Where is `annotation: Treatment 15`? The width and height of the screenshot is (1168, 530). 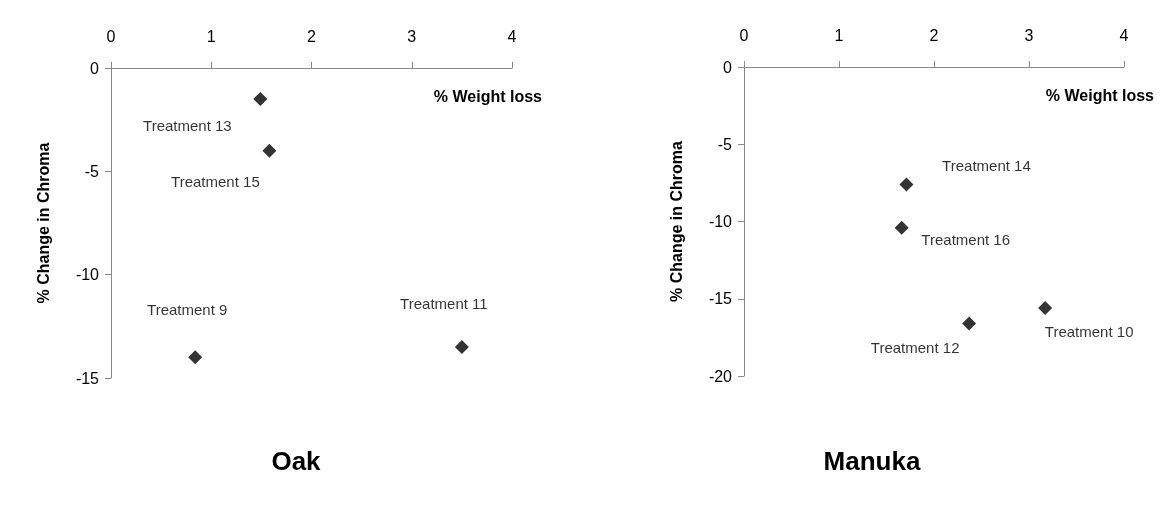 annotation: Treatment 15 is located at coordinates (215, 182).